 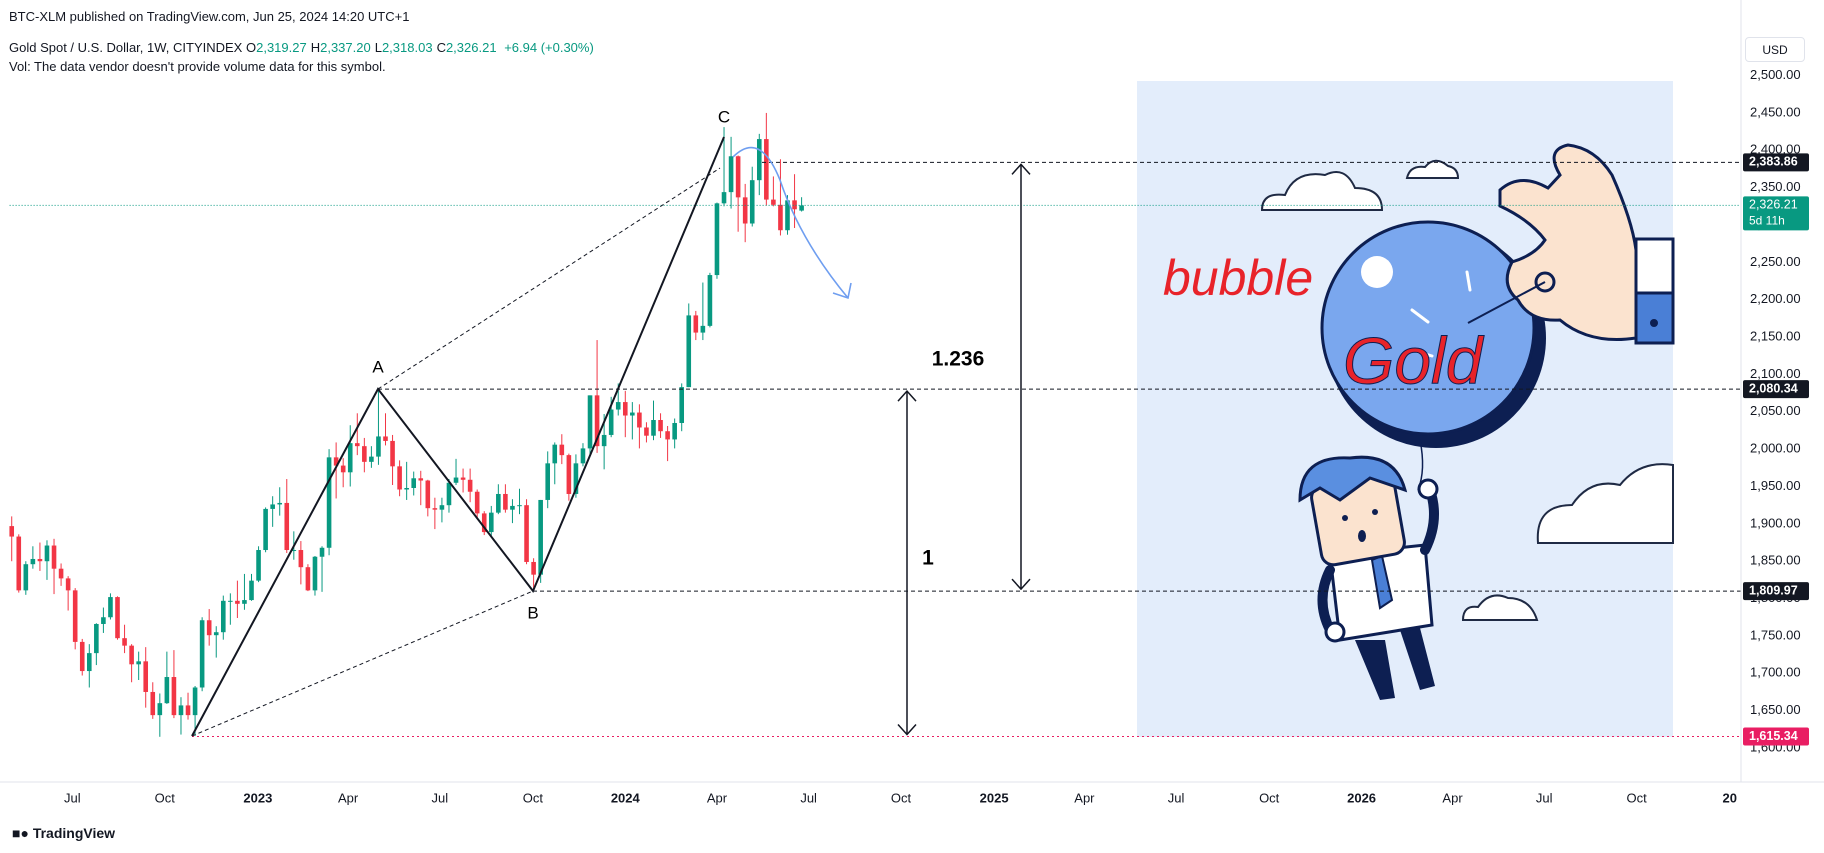 What do you see at coordinates (1773, 162) in the screenshot?
I see `level-label: 2,383.86` at bounding box center [1773, 162].